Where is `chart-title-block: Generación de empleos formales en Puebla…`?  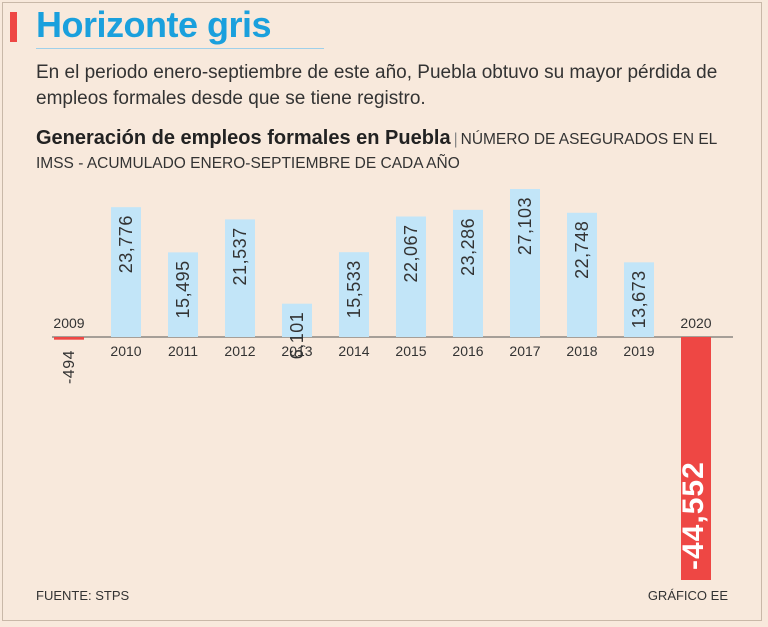 chart-title-block: Generación de empleos formales en Puebla… is located at coordinates (386, 151).